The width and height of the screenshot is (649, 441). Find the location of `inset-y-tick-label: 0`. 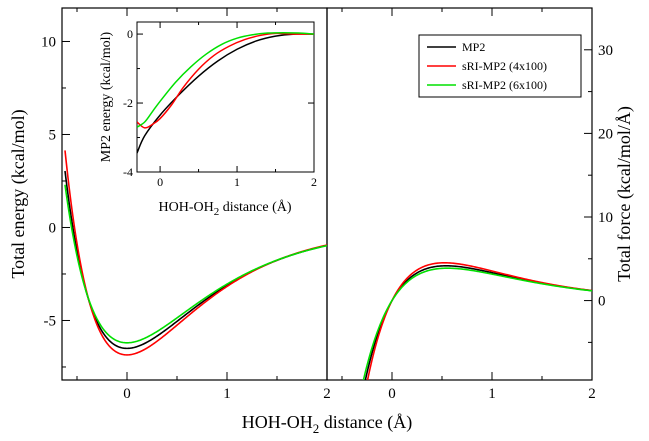

inset-y-tick-label: 0 is located at coordinates (130, 34).